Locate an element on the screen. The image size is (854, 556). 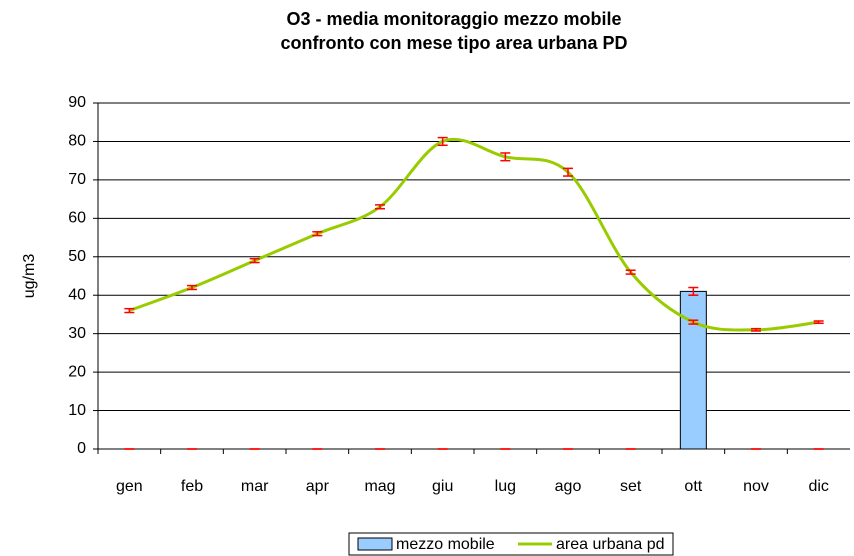
bar is located at coordinates (693, 370).